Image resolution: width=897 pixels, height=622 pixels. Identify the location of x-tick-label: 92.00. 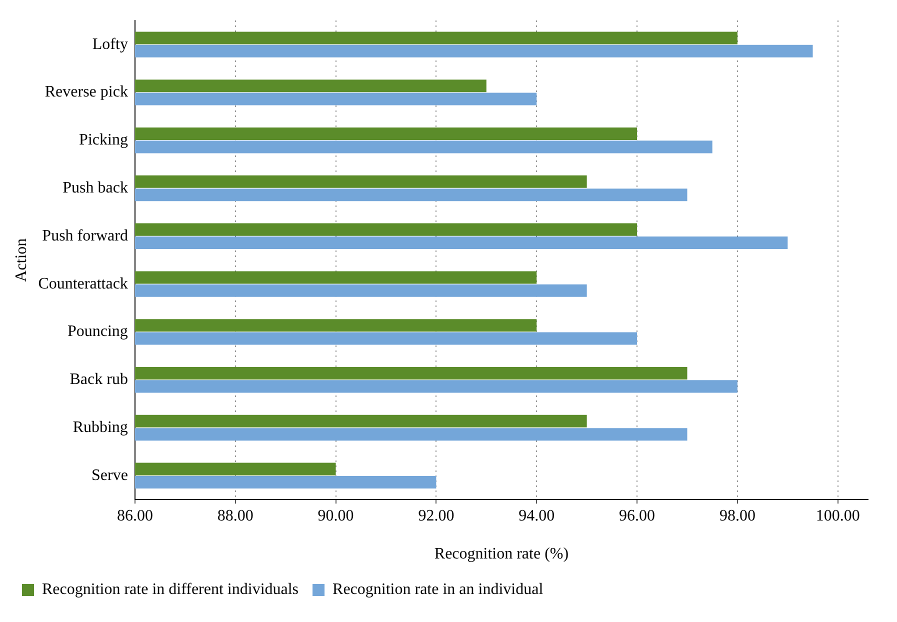
(436, 515).